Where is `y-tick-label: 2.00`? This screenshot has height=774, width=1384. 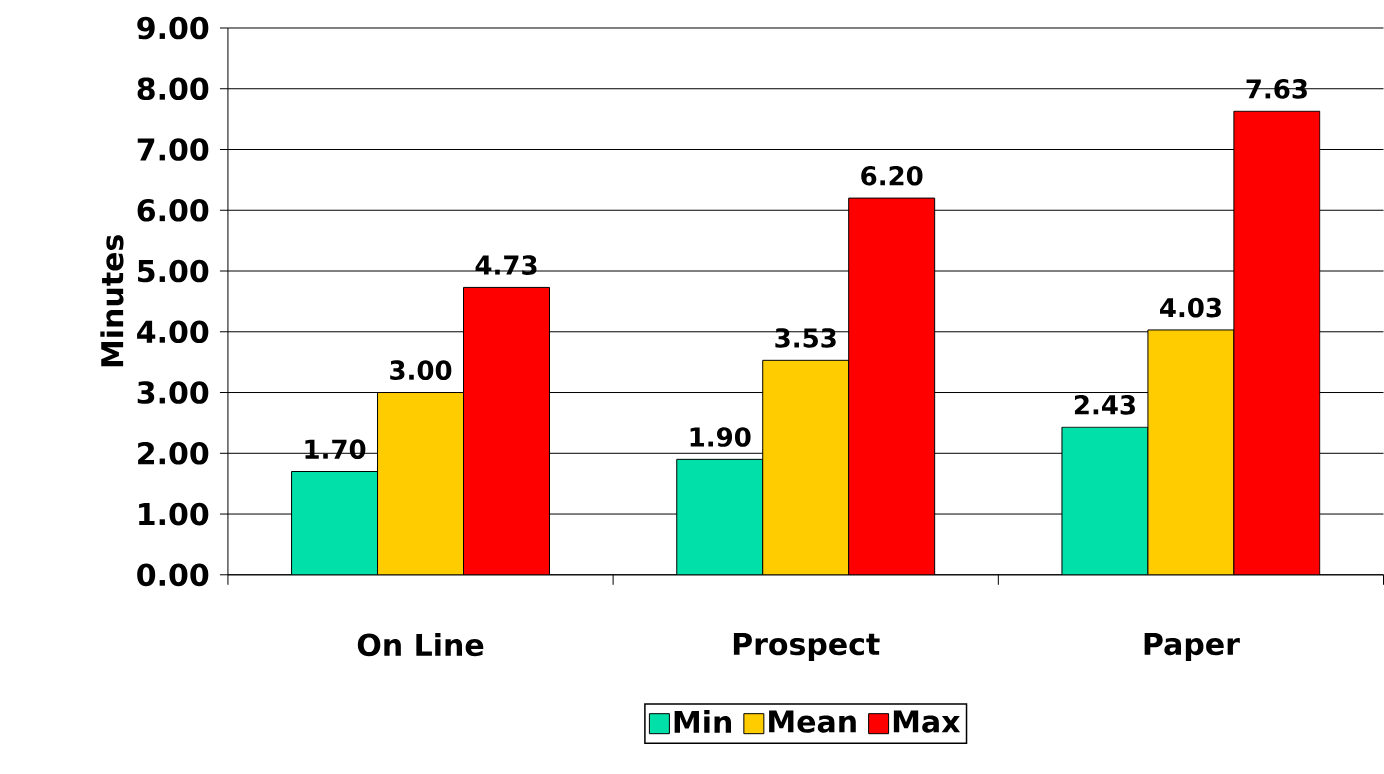 y-tick-label: 2.00 is located at coordinates (173, 453).